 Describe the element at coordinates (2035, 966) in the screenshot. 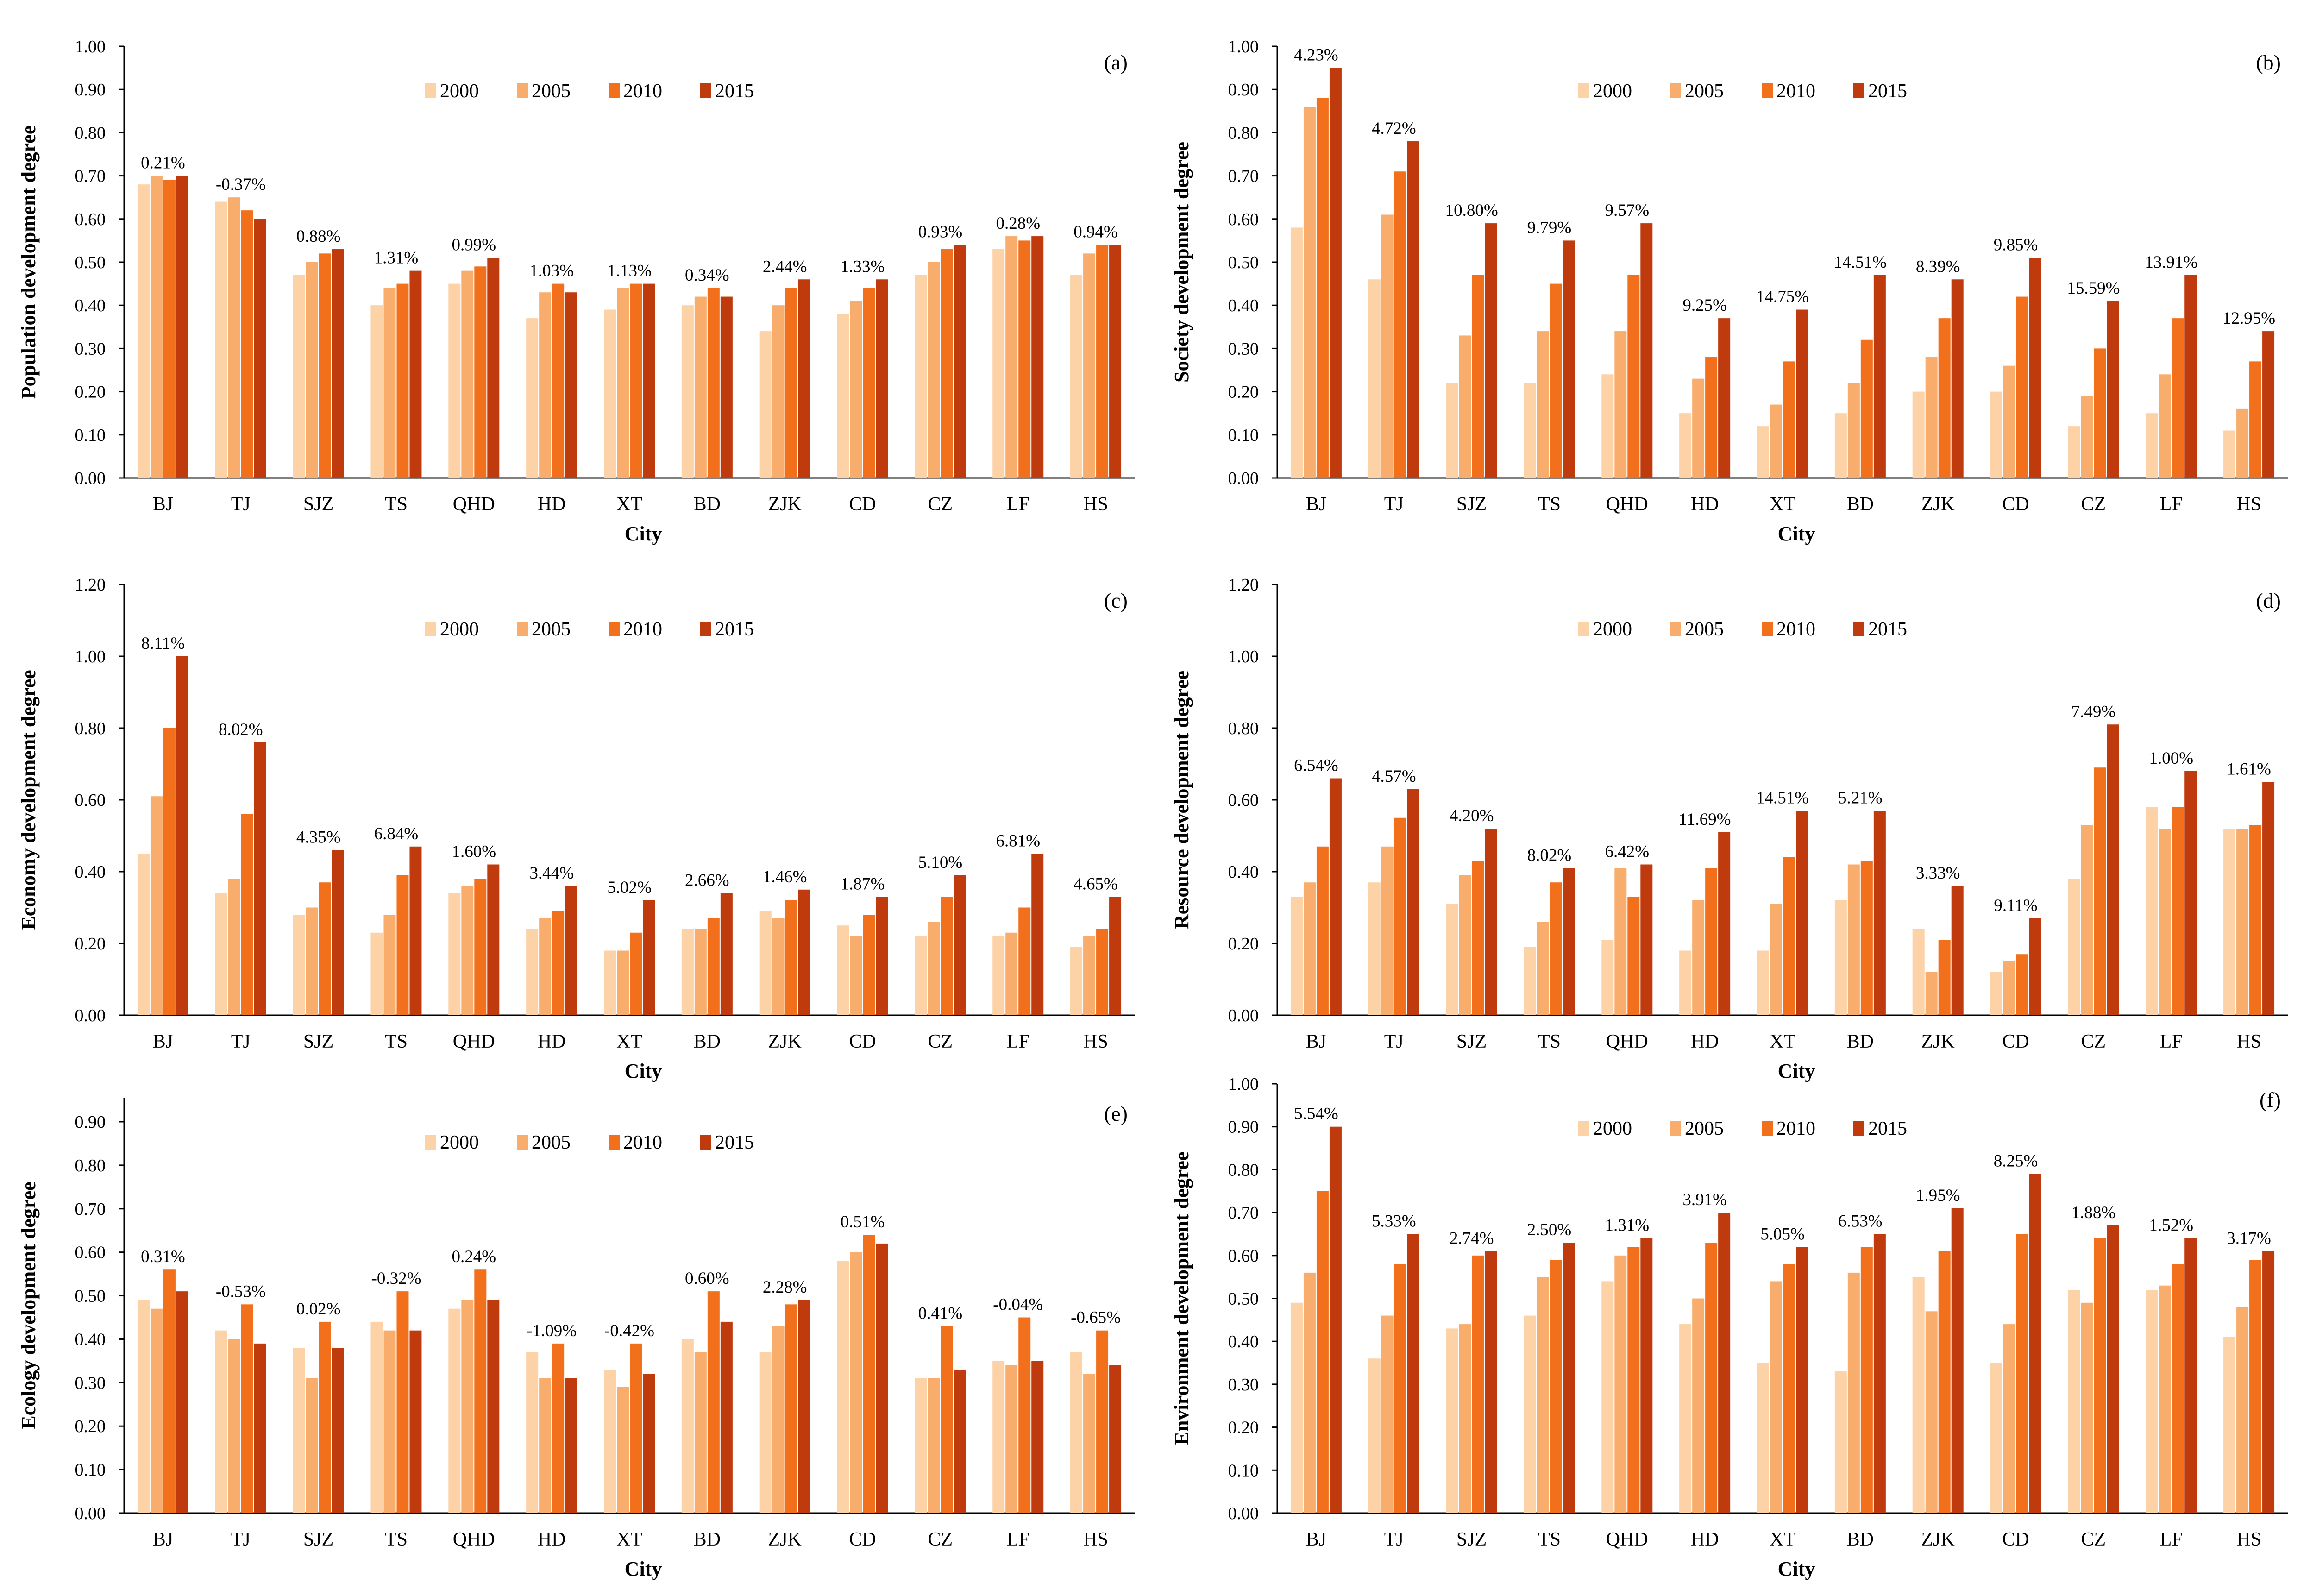

I see `bar-CD-2015` at that location.